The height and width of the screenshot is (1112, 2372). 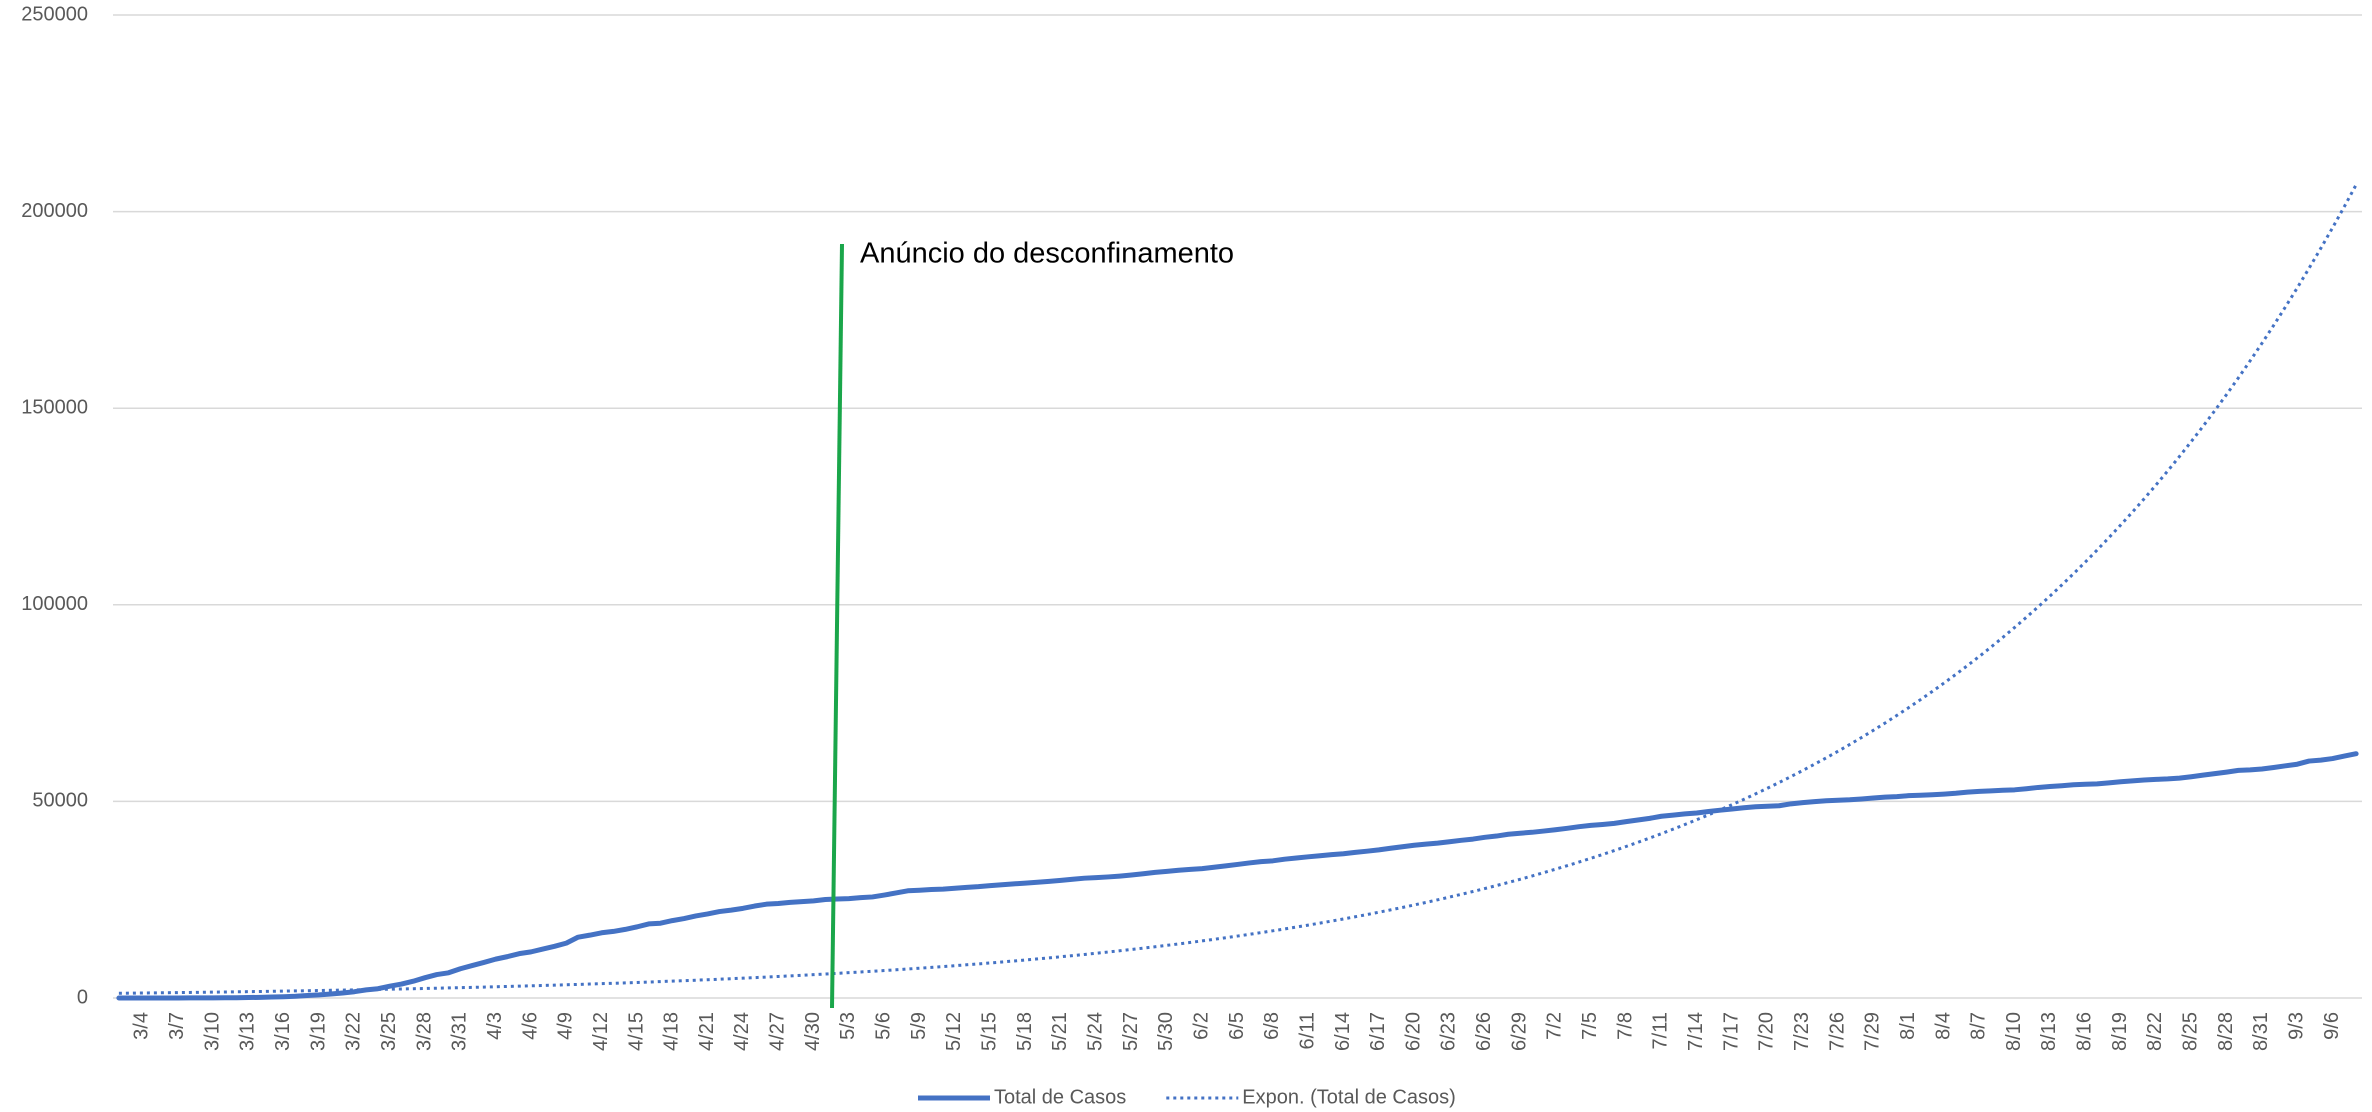 I want to click on x-tick-label: 6/29, so click(x=1519, y=1031).